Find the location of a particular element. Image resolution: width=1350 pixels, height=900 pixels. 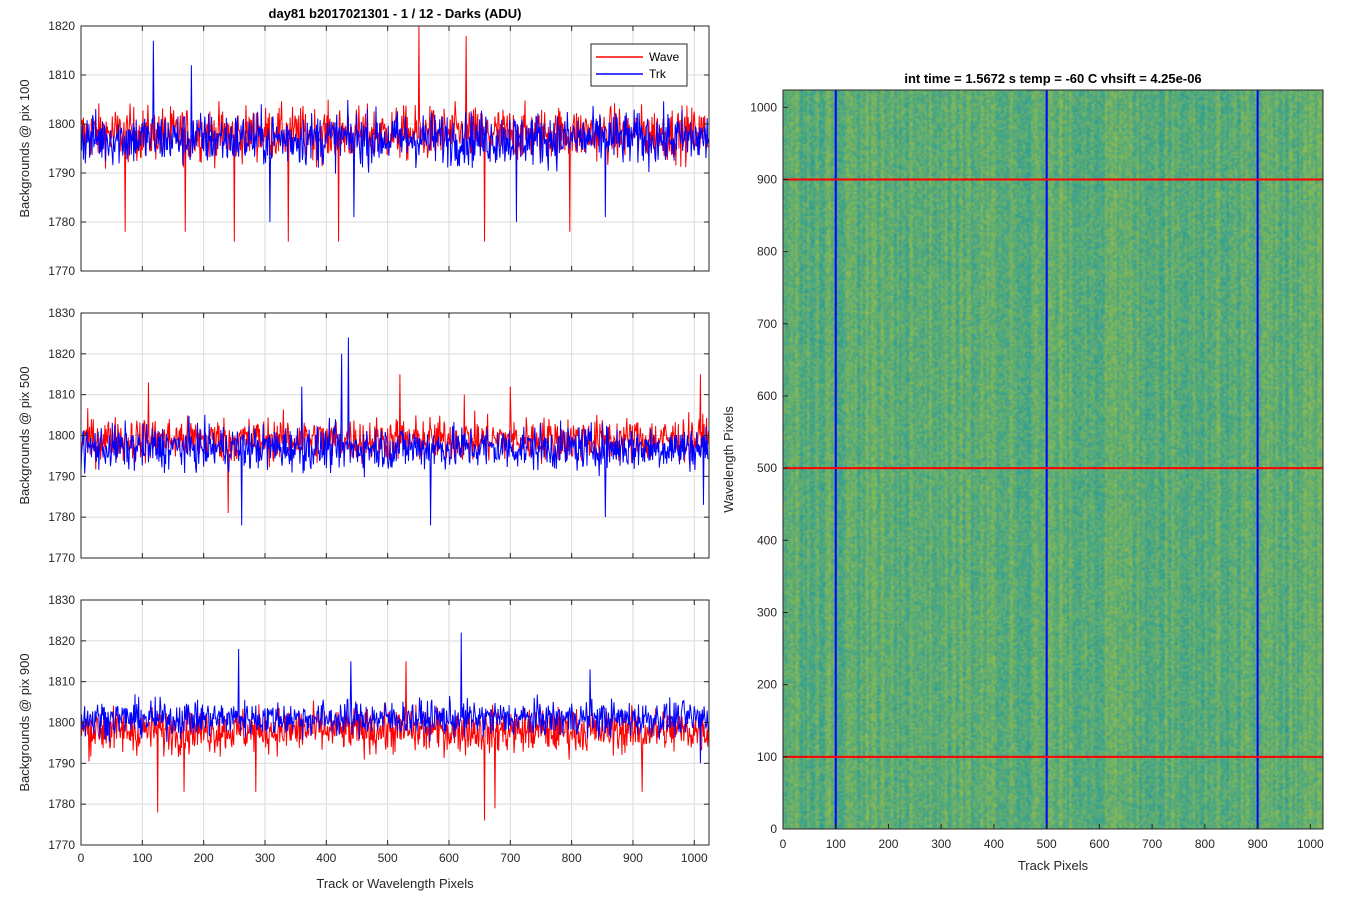

y-tick-label: 700 is located at coordinates (767, 324).